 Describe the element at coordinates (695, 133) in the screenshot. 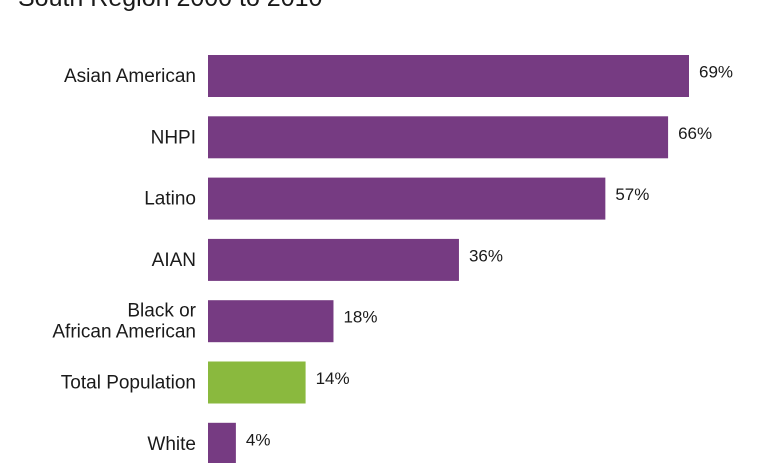

I see `value-label: 66%` at that location.